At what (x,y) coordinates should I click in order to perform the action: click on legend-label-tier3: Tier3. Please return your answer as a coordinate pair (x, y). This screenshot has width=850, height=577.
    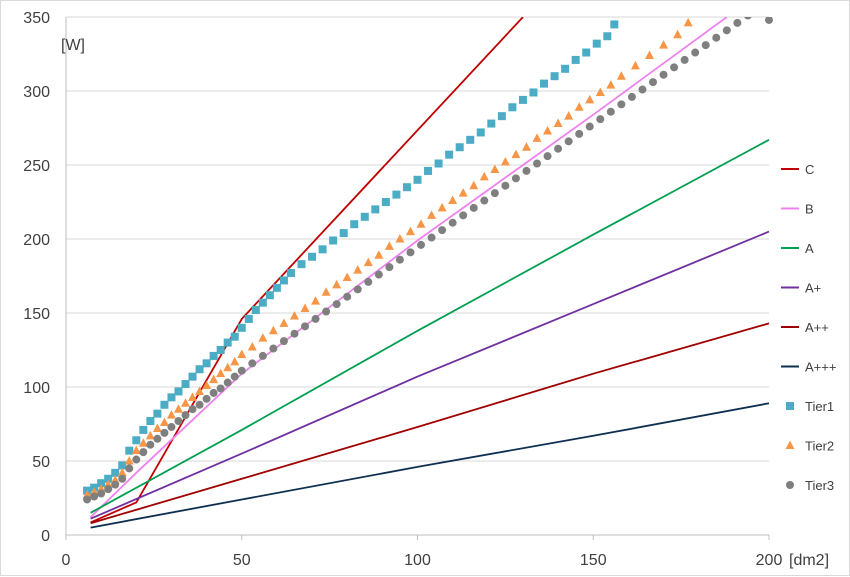
    Looking at the image, I should click on (819, 485).